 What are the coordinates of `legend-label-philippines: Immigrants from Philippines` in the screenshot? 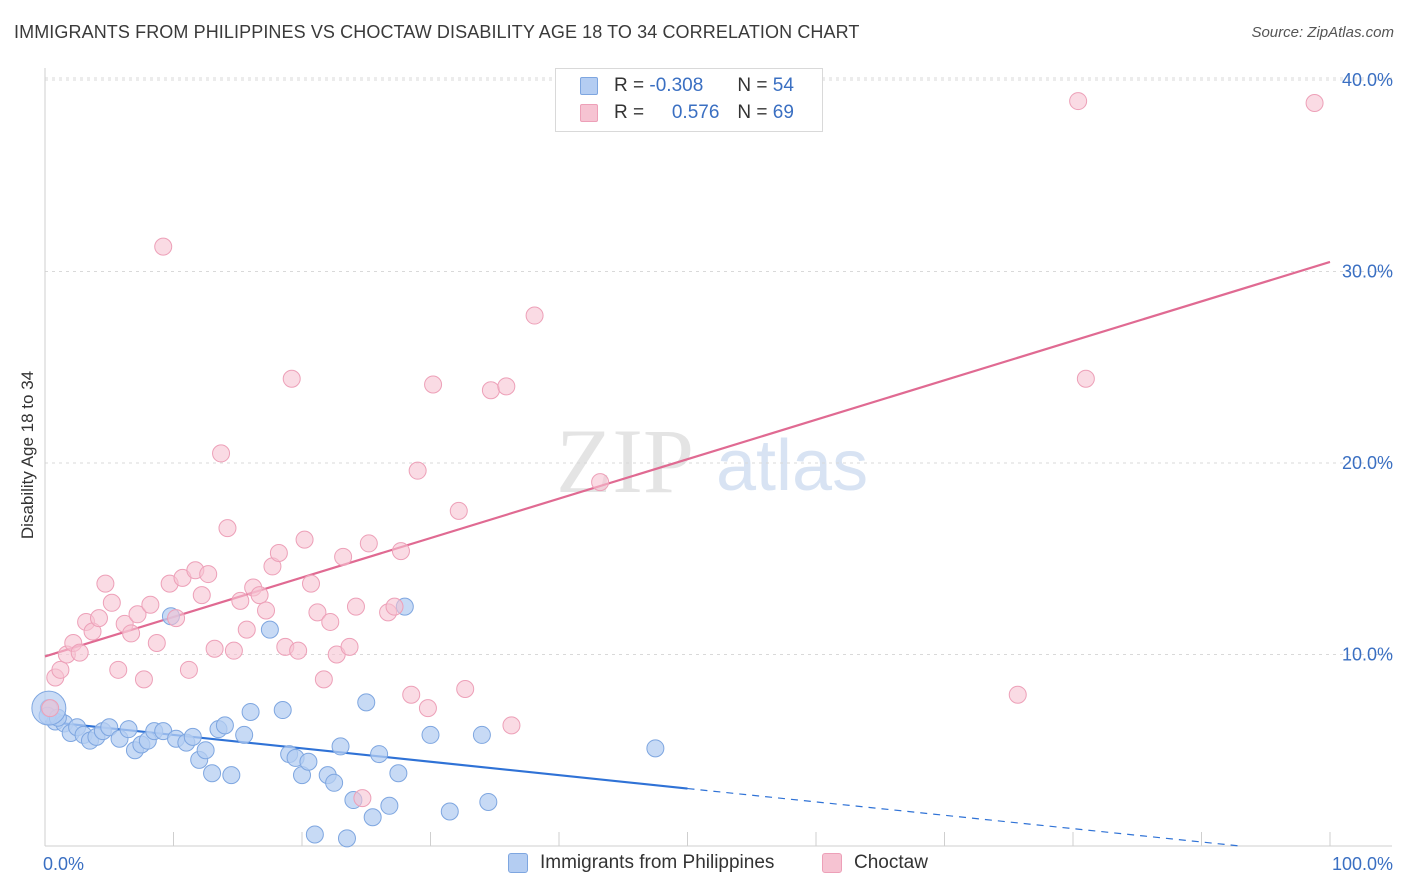 It's located at (657, 862).